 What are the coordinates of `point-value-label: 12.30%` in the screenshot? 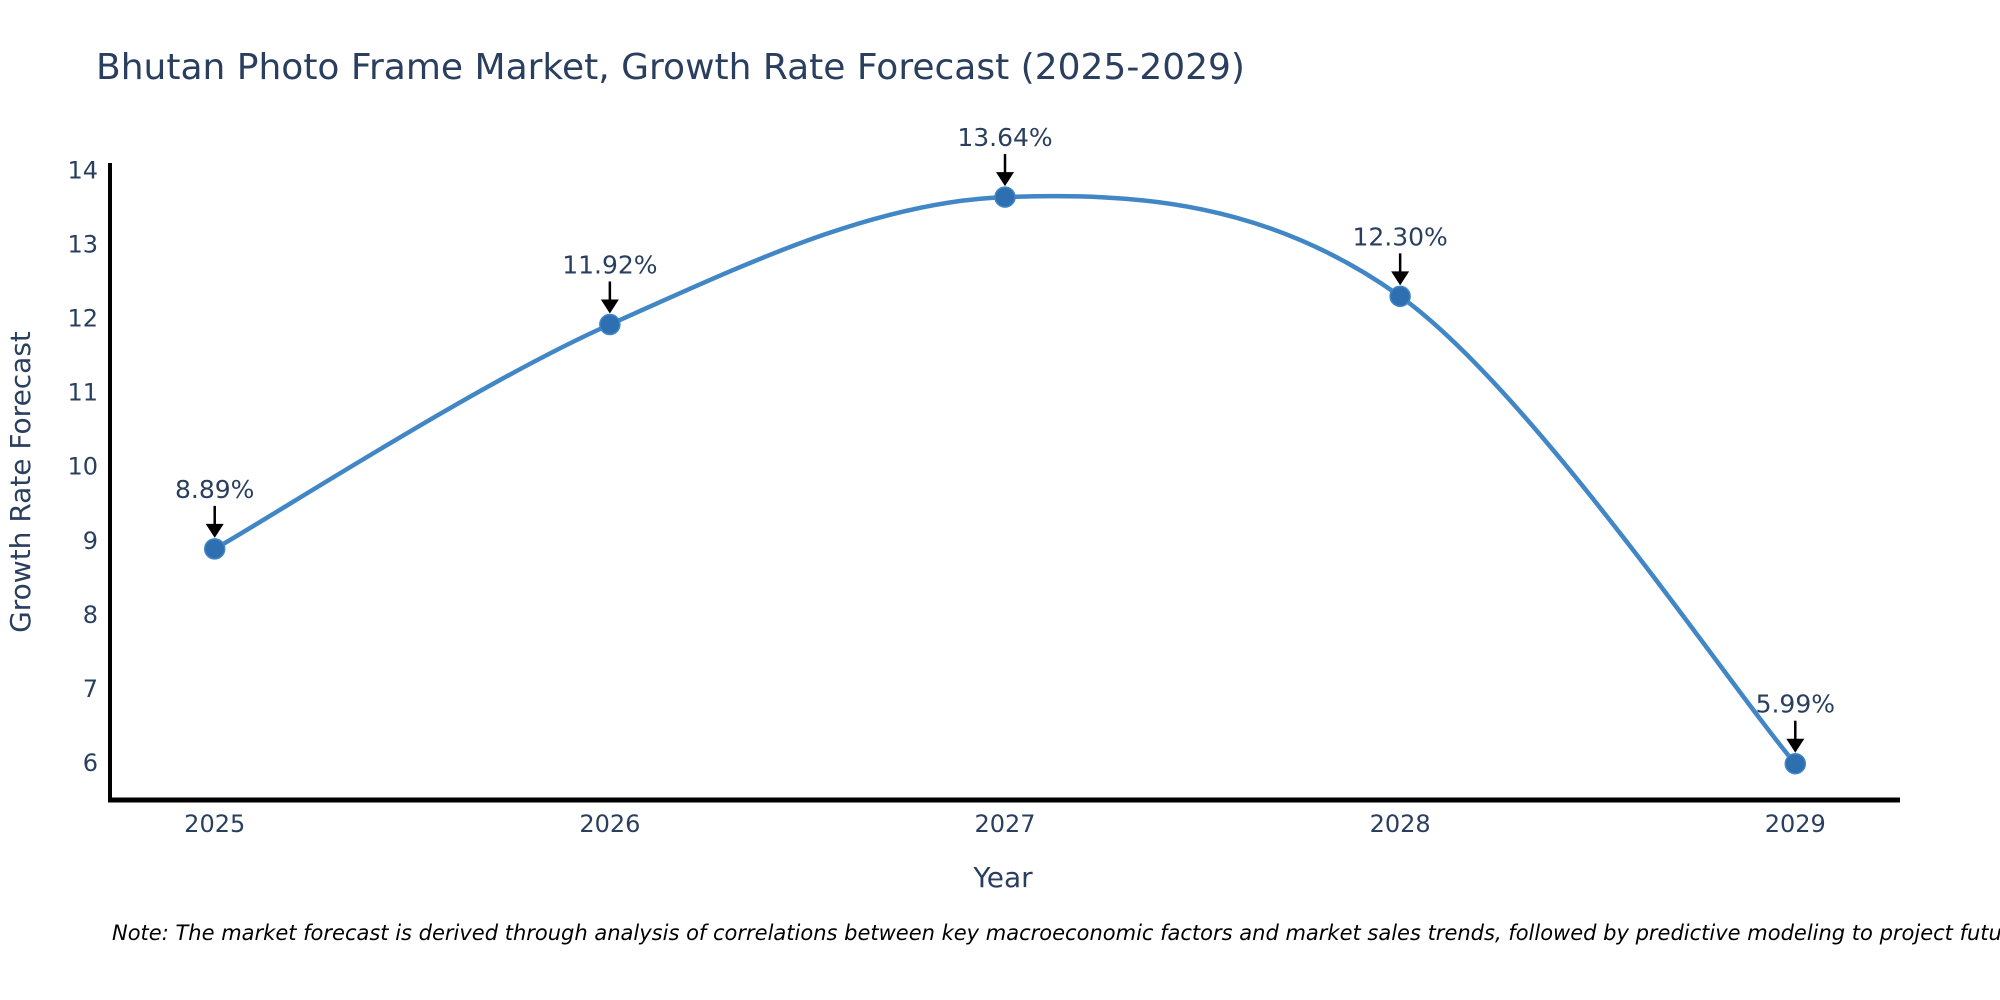 It's located at (1399, 236).